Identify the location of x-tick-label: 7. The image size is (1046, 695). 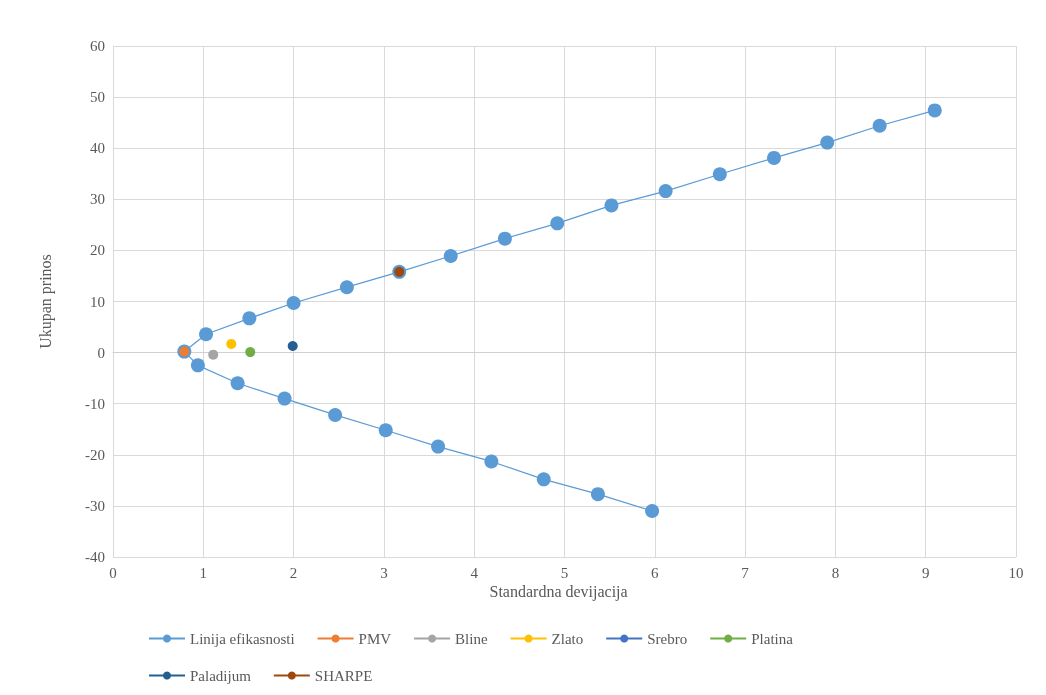
(745, 572).